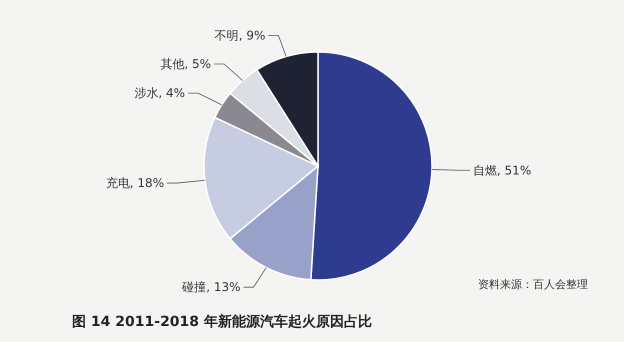  What do you see at coordinates (502, 170) in the screenshot?
I see `slice-label: 自燃, 51%` at bounding box center [502, 170].